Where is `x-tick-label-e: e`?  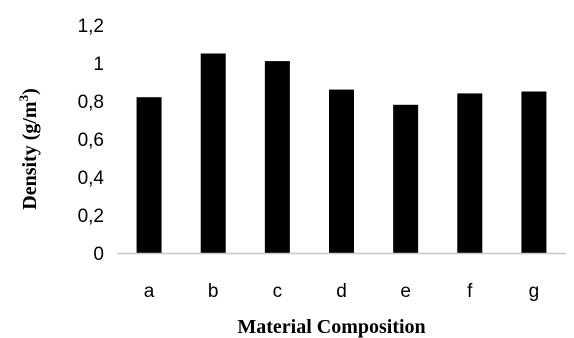
x-tick-label-e: e is located at coordinates (405, 291).